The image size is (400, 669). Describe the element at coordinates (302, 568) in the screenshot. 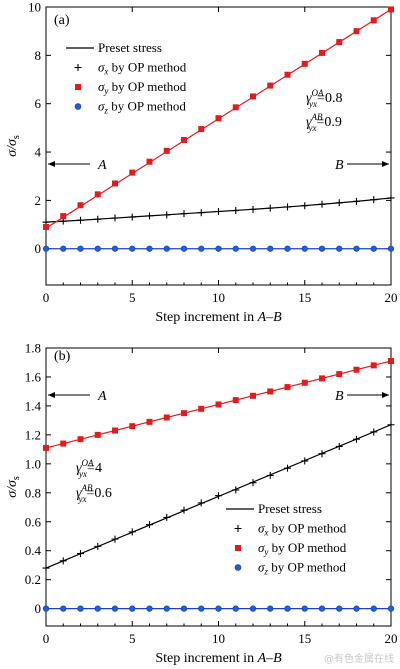

I see `legend-label-z: σz by OP method` at that location.